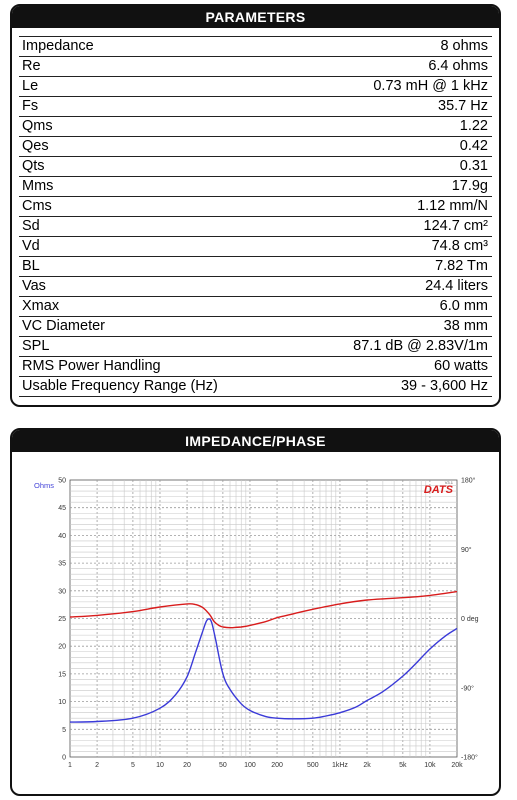  I want to click on parameter-value: 124.7 cm², so click(455, 226).